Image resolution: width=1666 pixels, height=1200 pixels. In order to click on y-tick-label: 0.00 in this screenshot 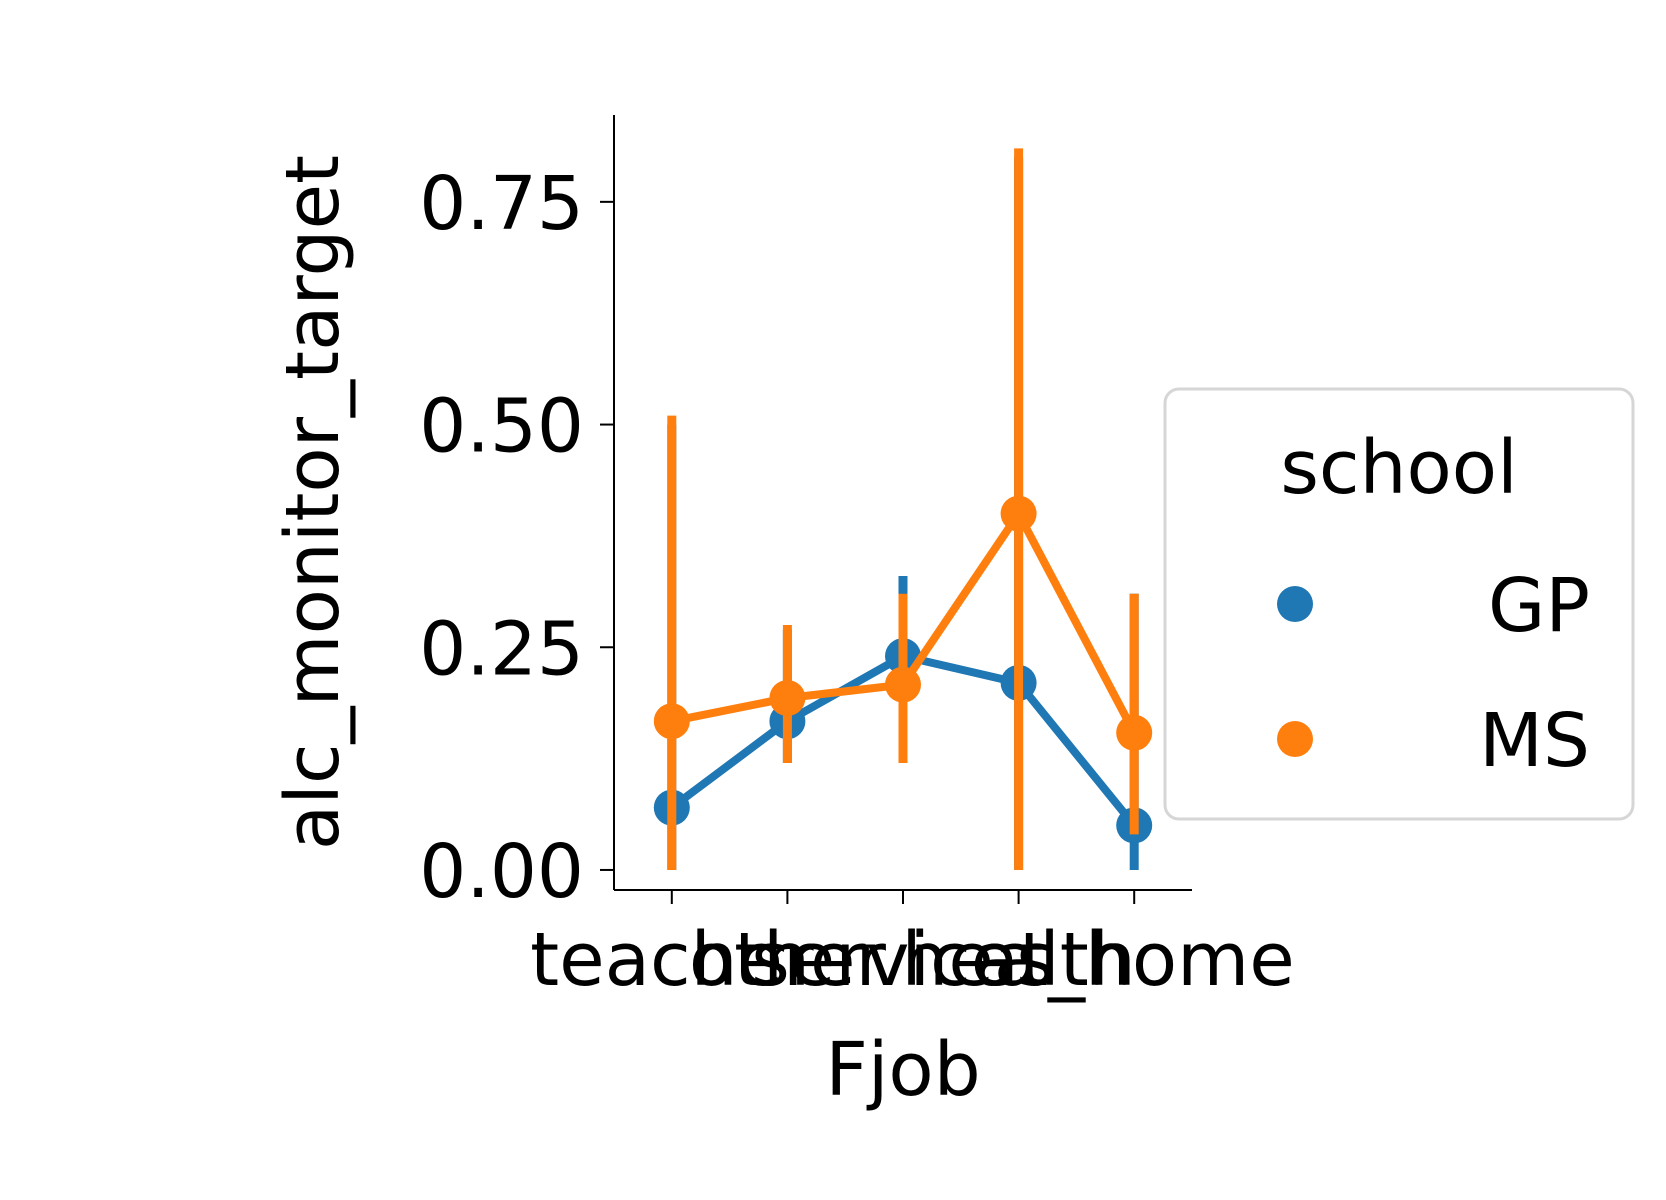, I will do `click(501, 872)`.